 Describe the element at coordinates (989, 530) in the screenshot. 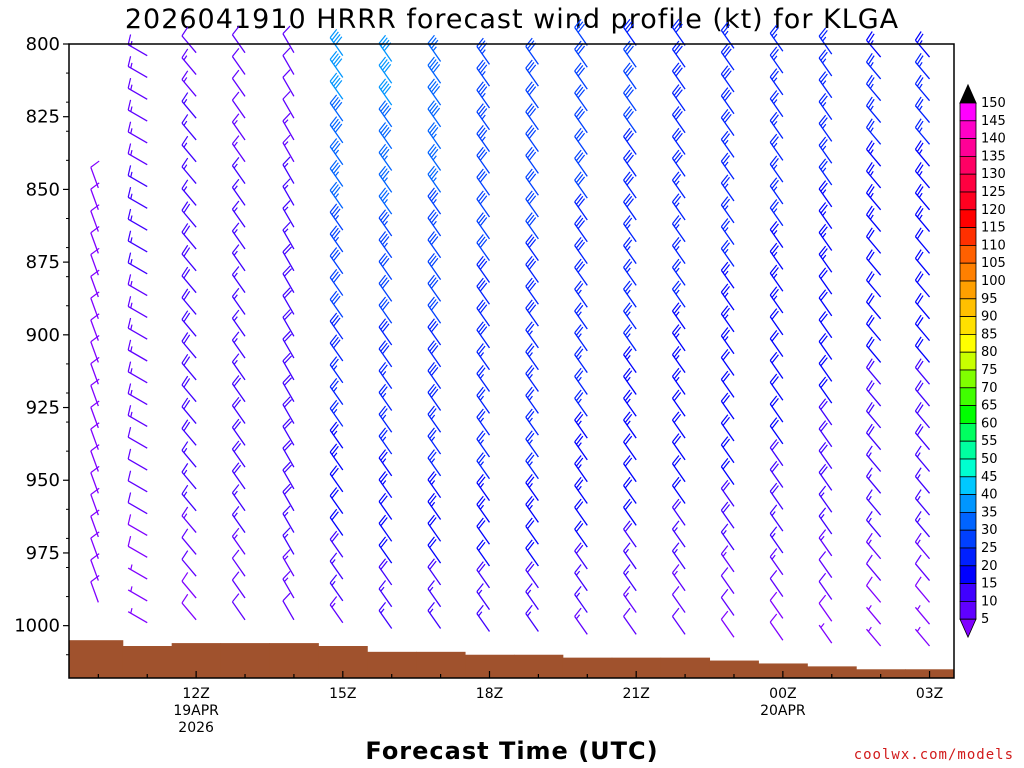

I see `colorbar-label: 30` at that location.